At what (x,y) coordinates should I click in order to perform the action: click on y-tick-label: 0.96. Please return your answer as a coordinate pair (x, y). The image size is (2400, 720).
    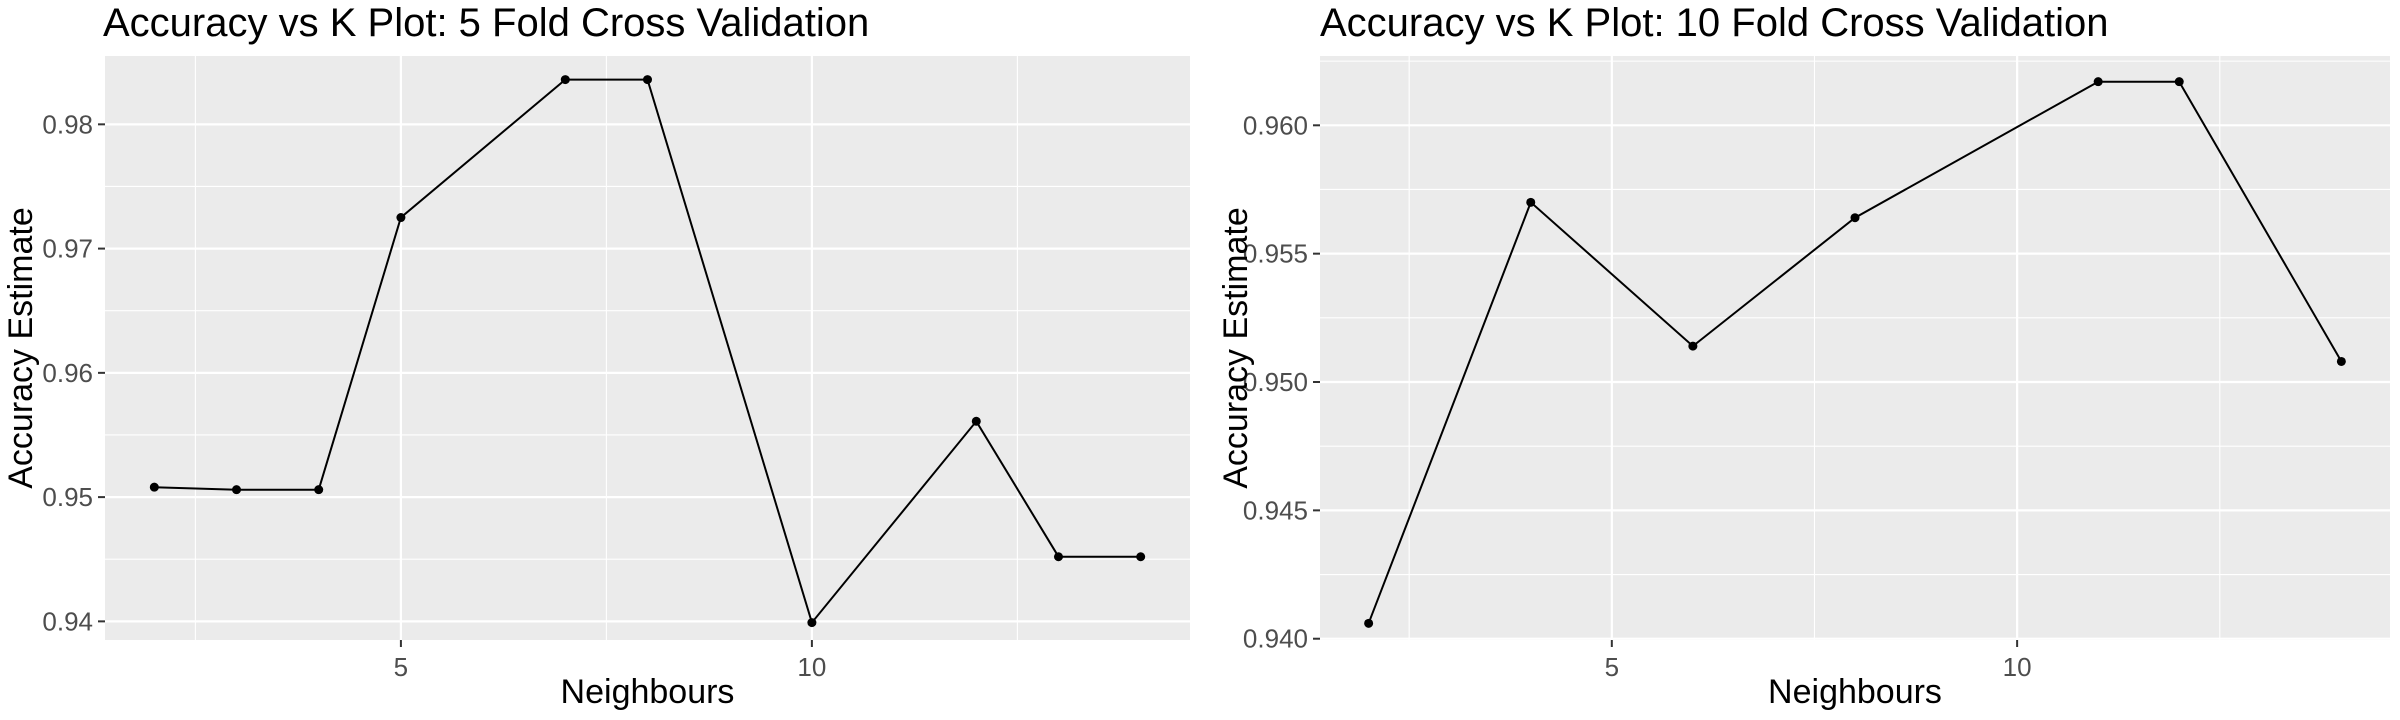
    Looking at the image, I should click on (67, 373).